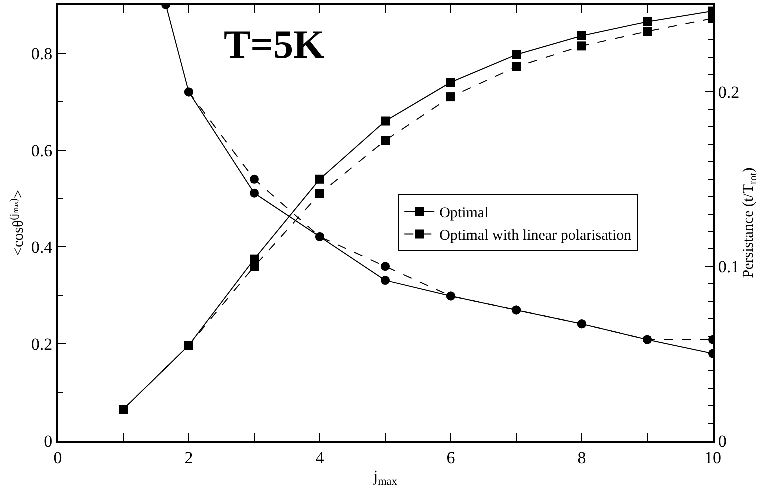 This screenshot has width=763, height=488. I want to click on y-tick-label: 0.8, so click(42, 54).